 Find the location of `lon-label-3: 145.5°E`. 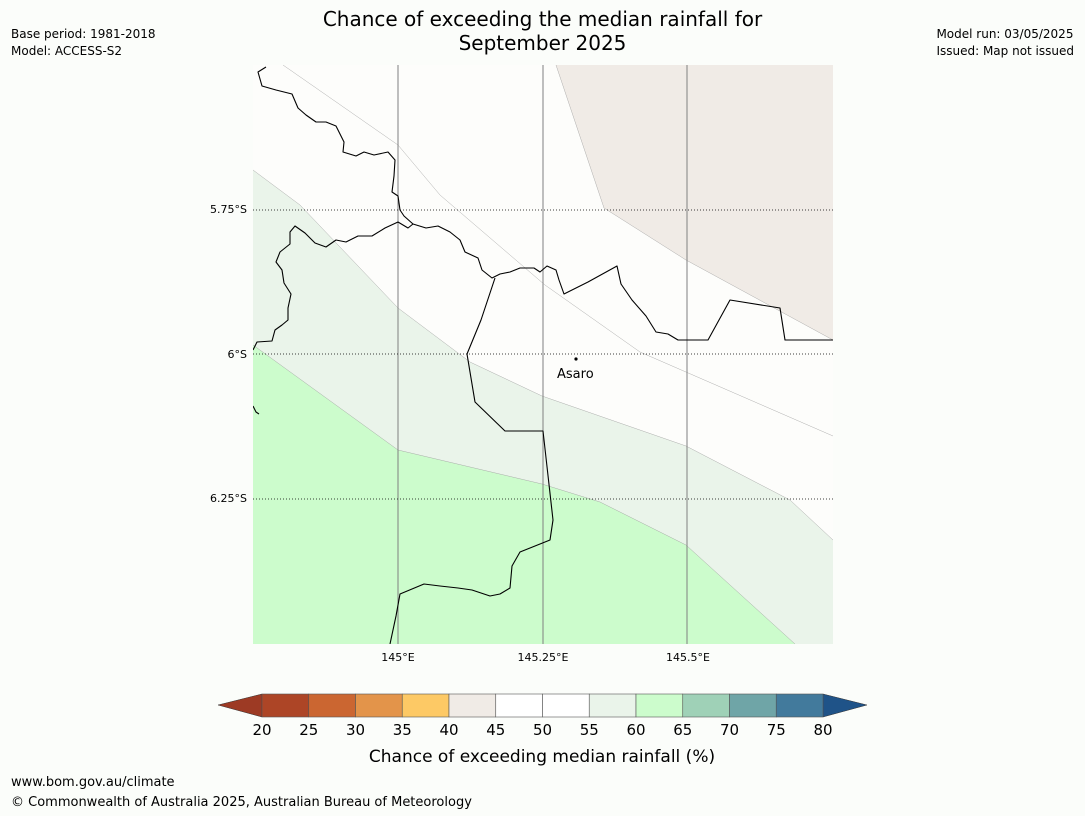

lon-label-3: 145.5°E is located at coordinates (688, 657).